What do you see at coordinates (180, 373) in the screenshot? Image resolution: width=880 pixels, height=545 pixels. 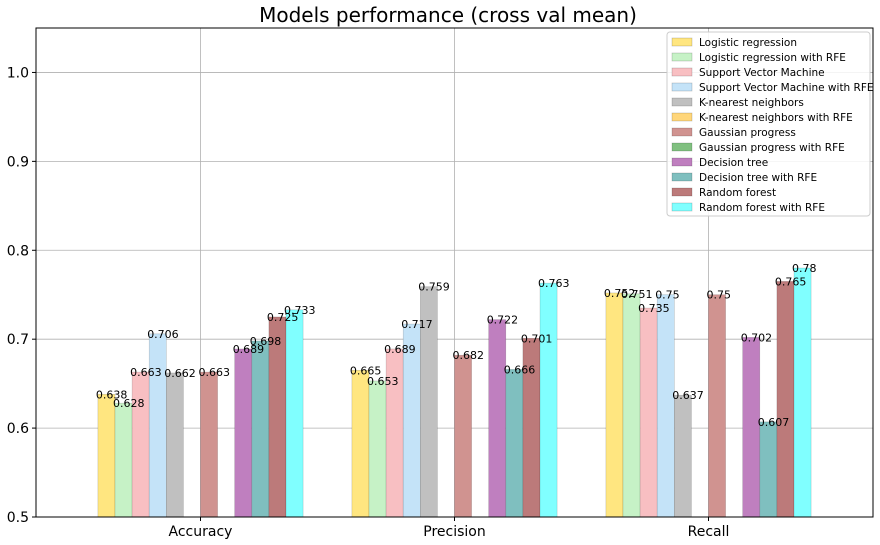 I see `data-label: 0.662` at bounding box center [180, 373].